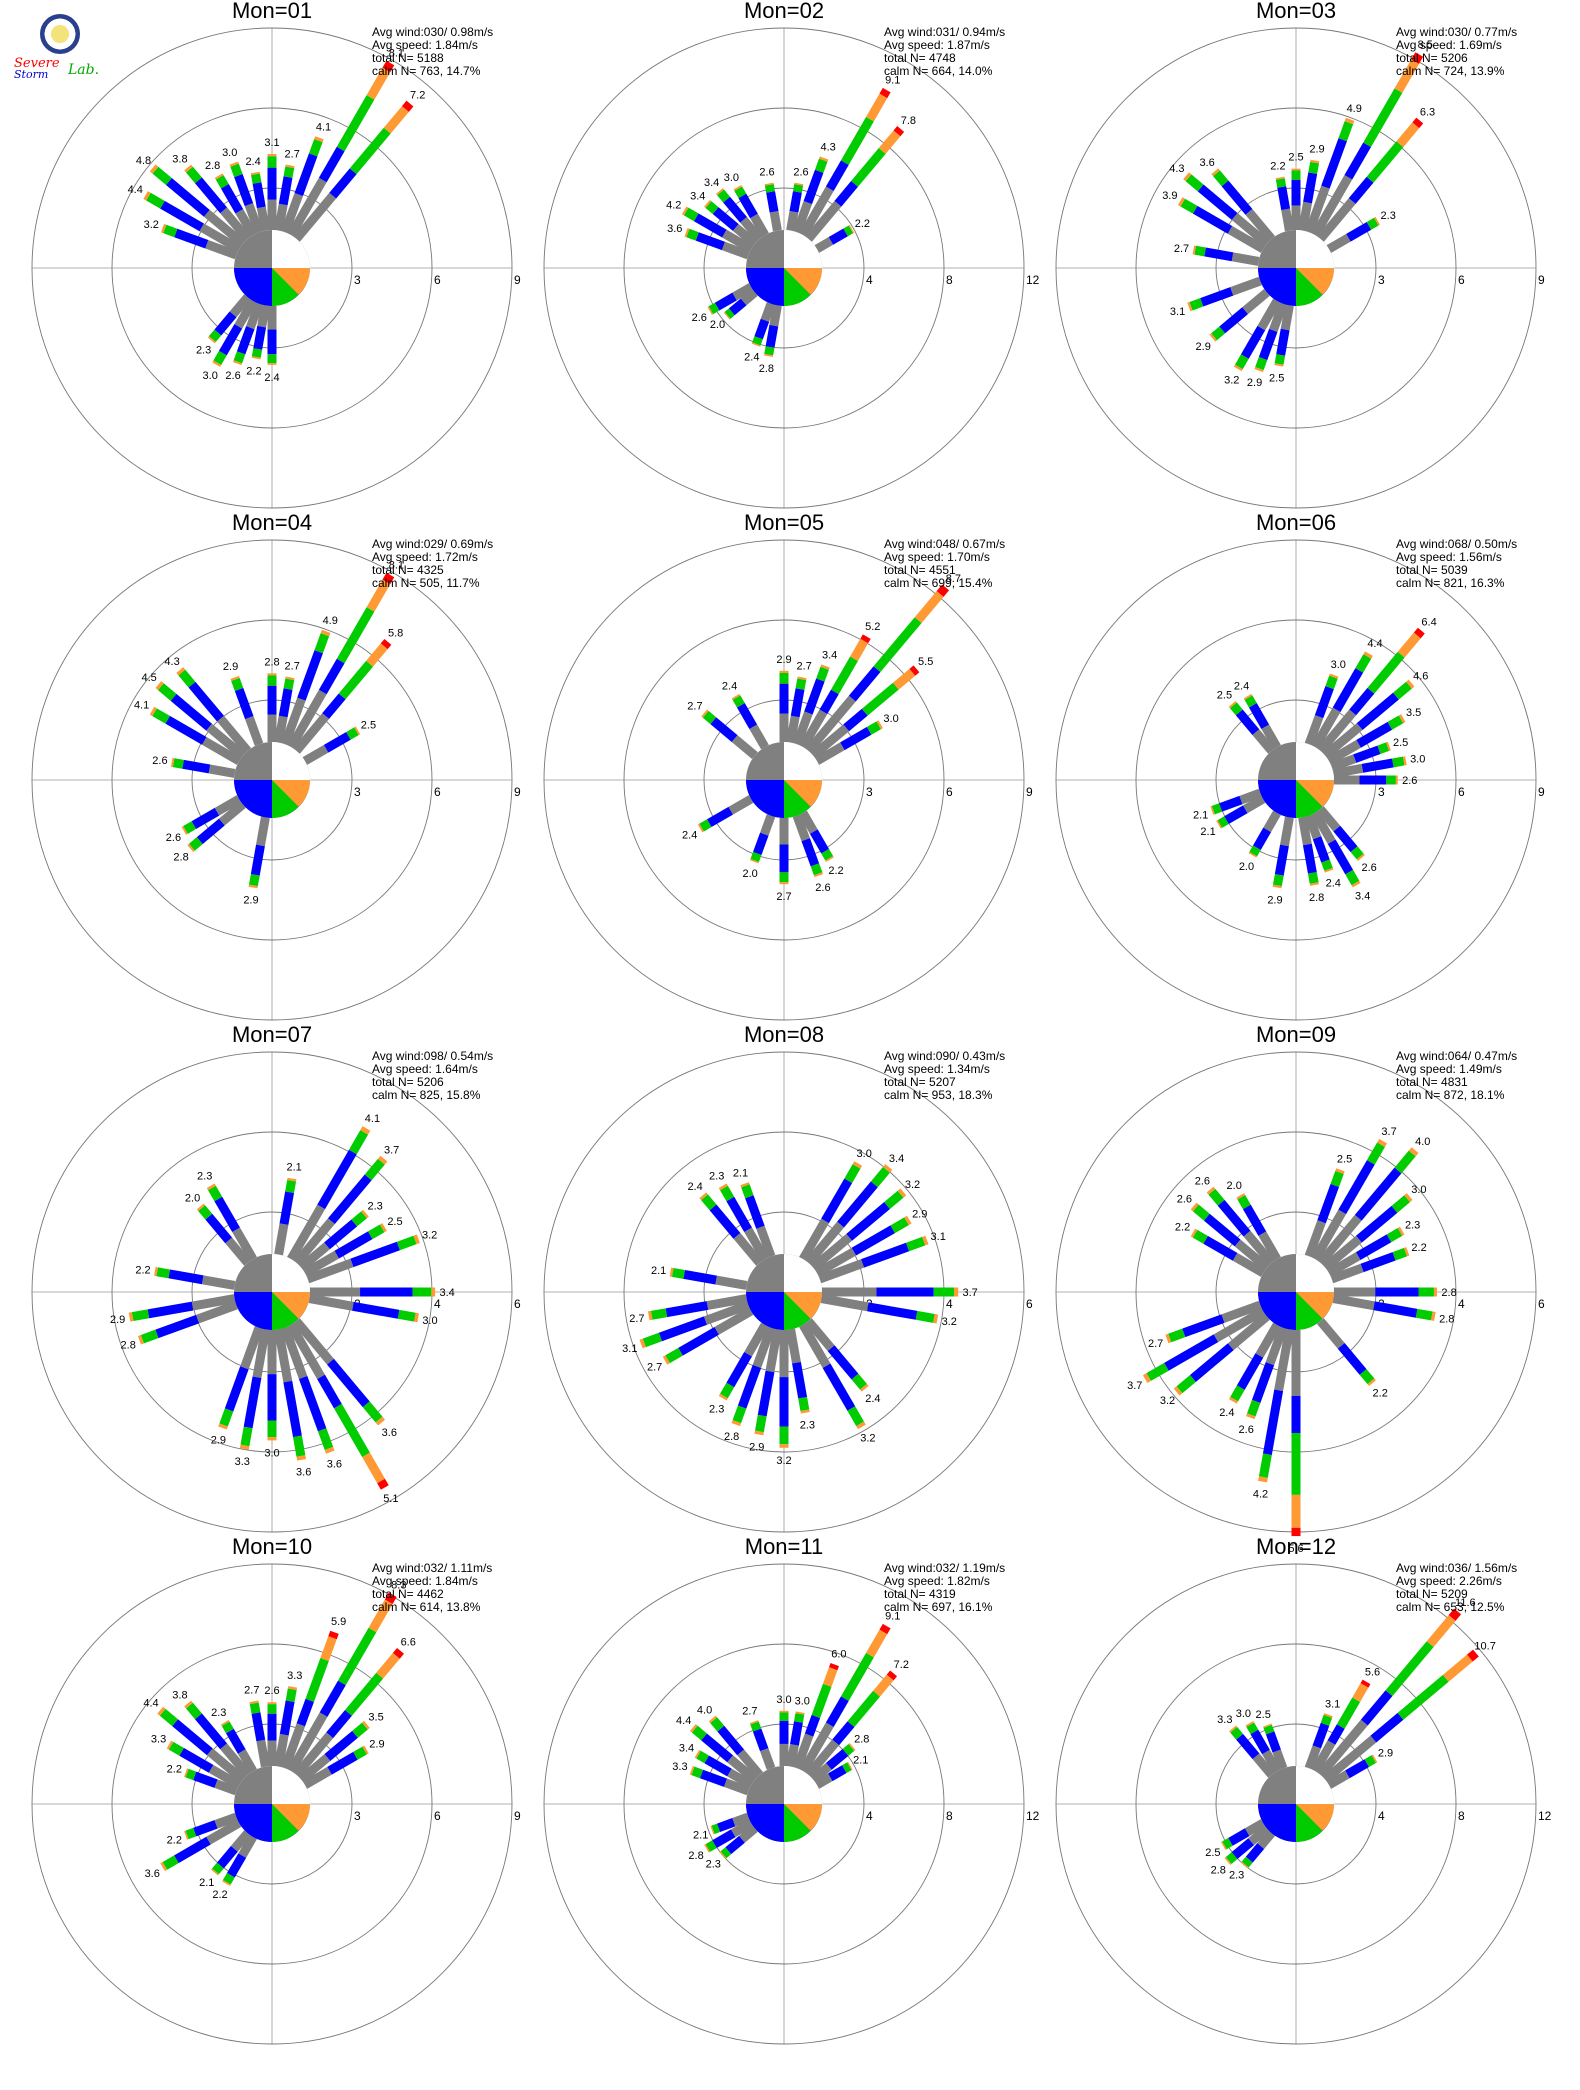  I want to click on bar-value-label: 8.7, so click(953, 579).